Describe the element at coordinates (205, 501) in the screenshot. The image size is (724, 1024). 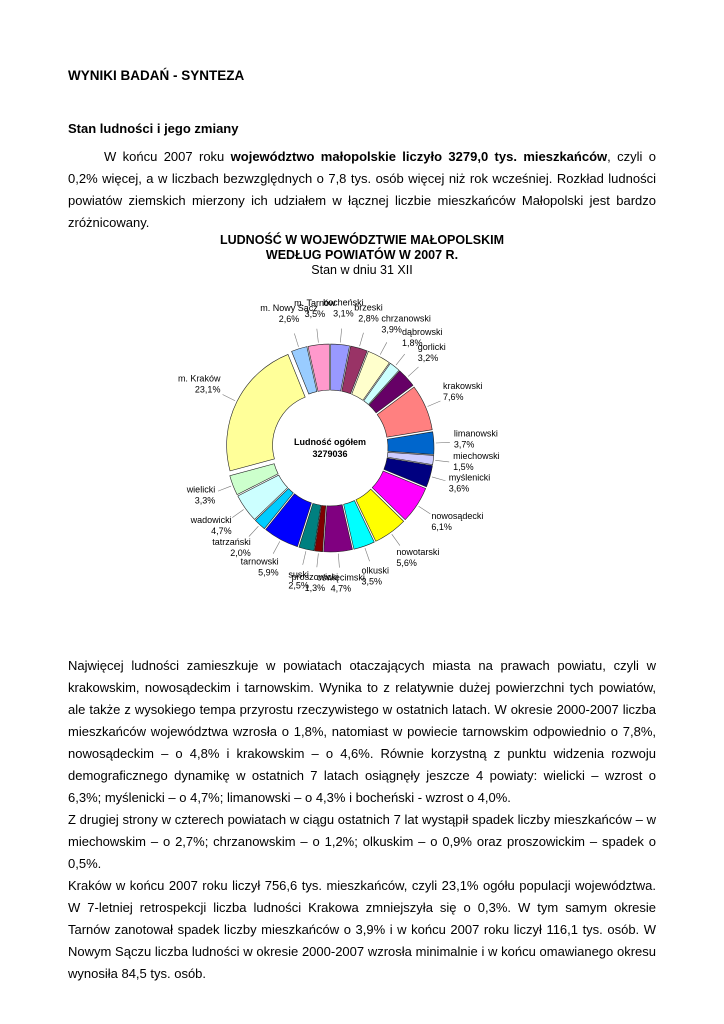
I see `value-label: 3,3%` at that location.